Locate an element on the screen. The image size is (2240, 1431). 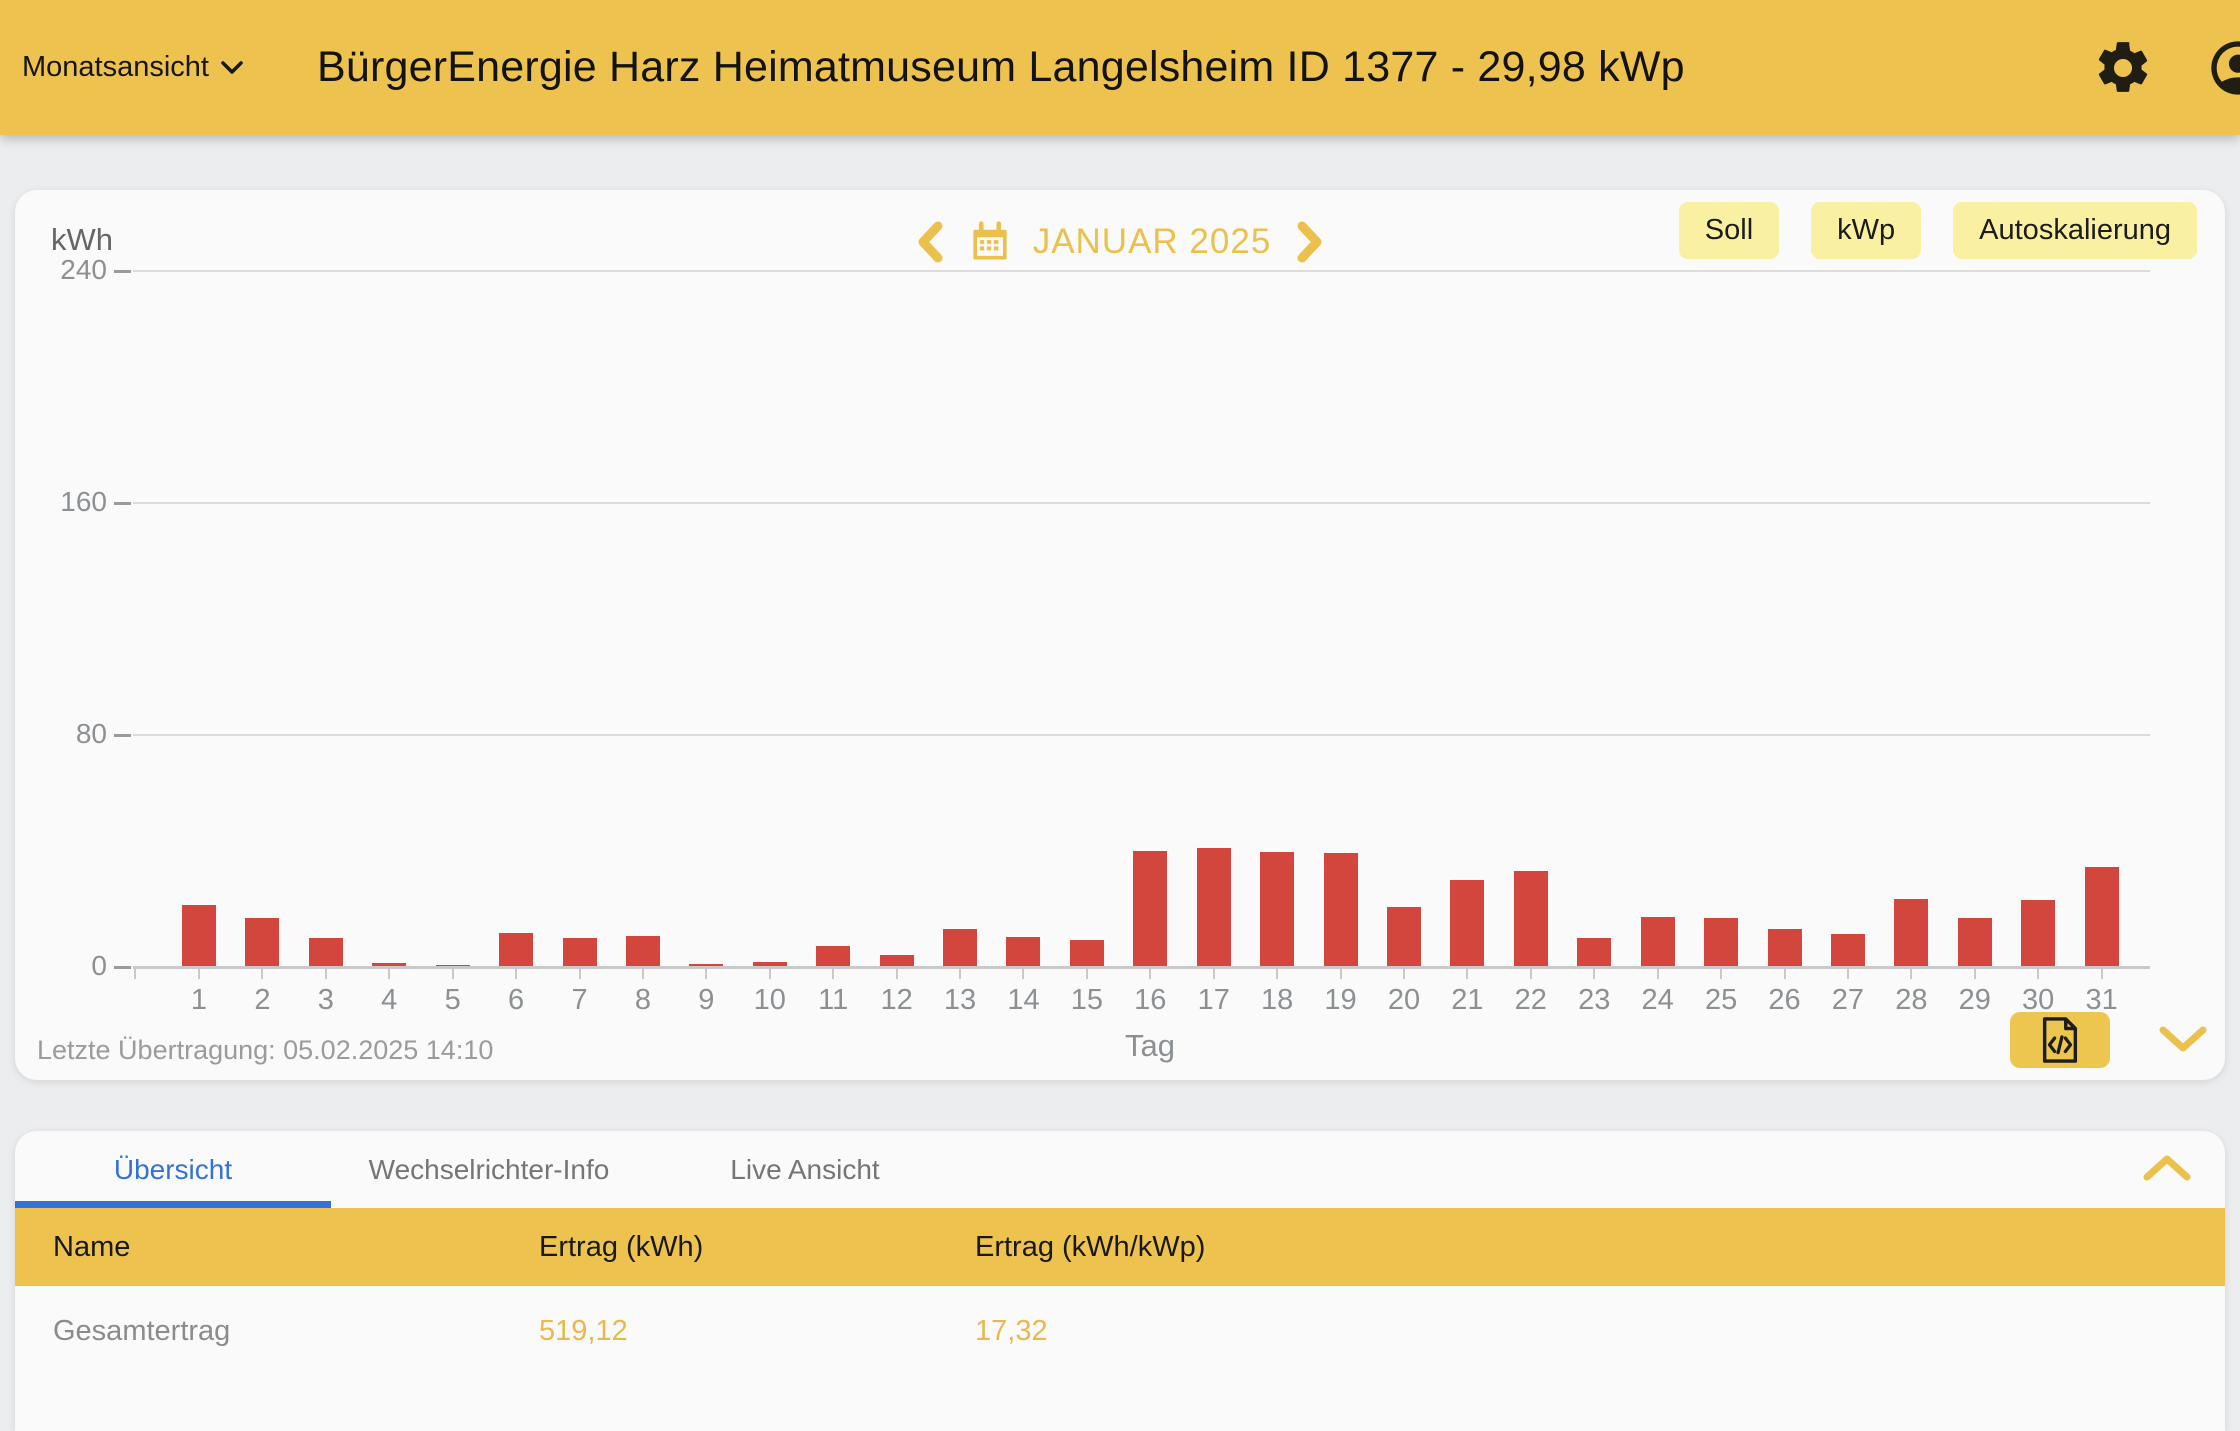
day-label-8: 8 is located at coordinates (642, 1000).